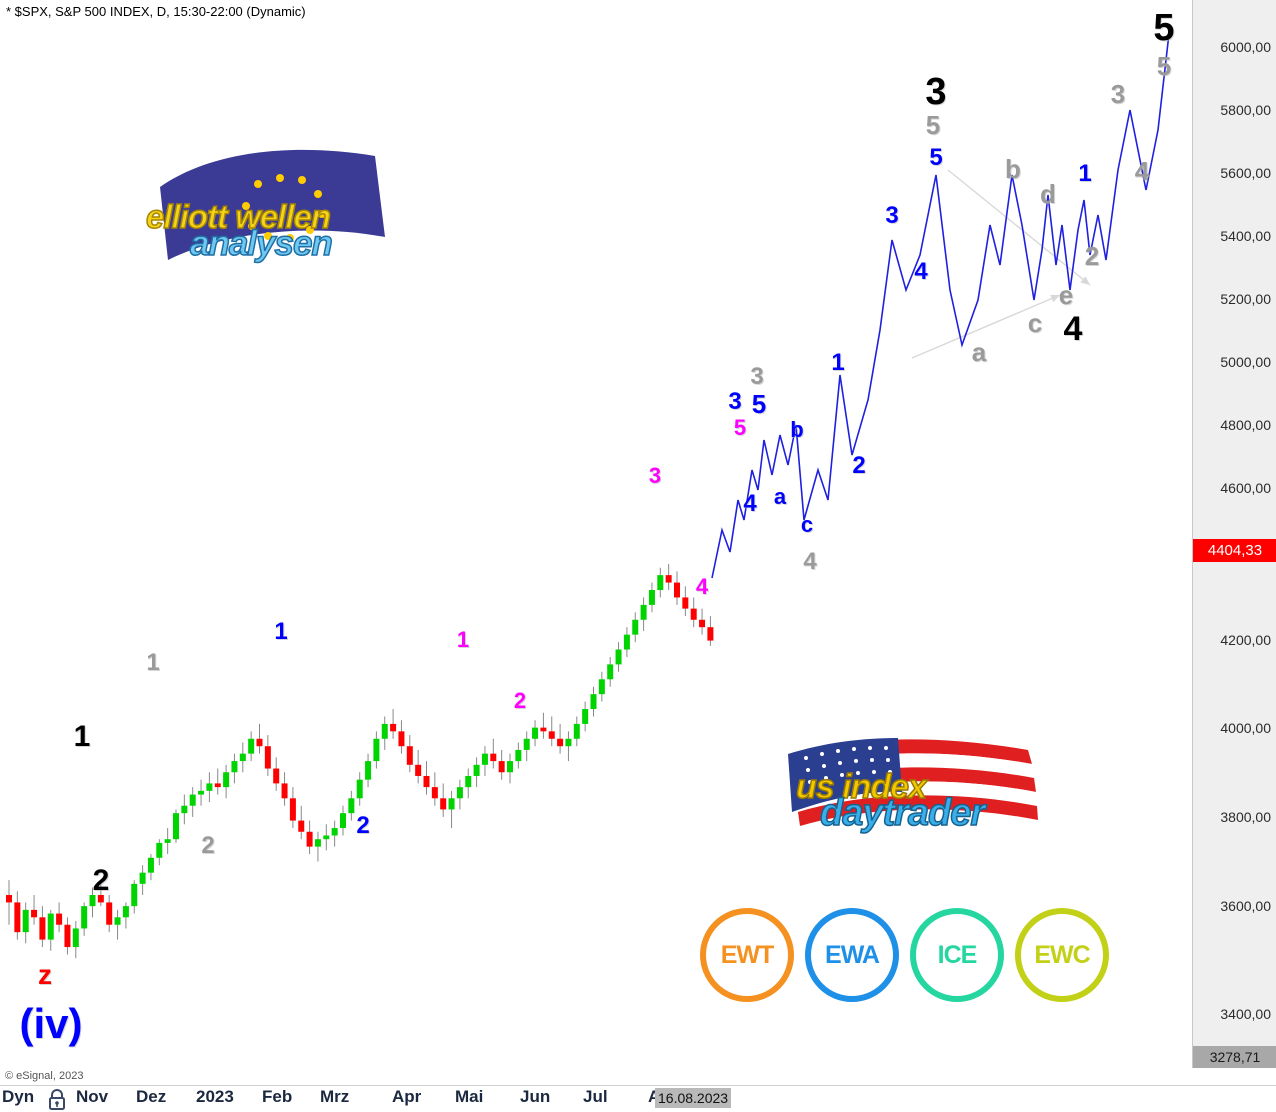 This screenshot has height=1112, width=1276. I want to click on a-c-line-arrow, so click(1055, 298).